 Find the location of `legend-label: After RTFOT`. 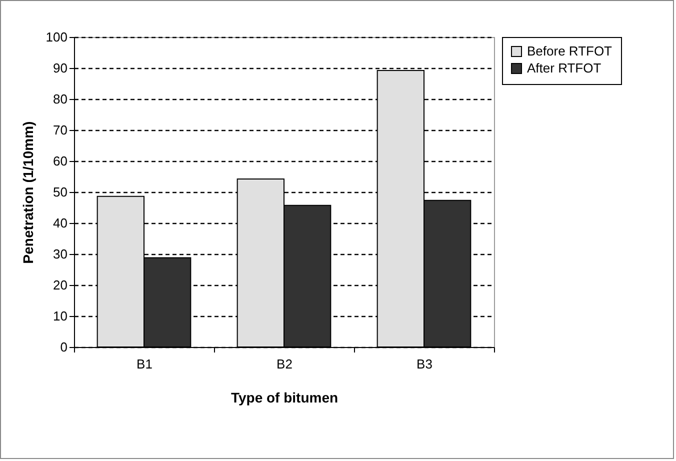

legend-label: After RTFOT is located at coordinates (564, 68).